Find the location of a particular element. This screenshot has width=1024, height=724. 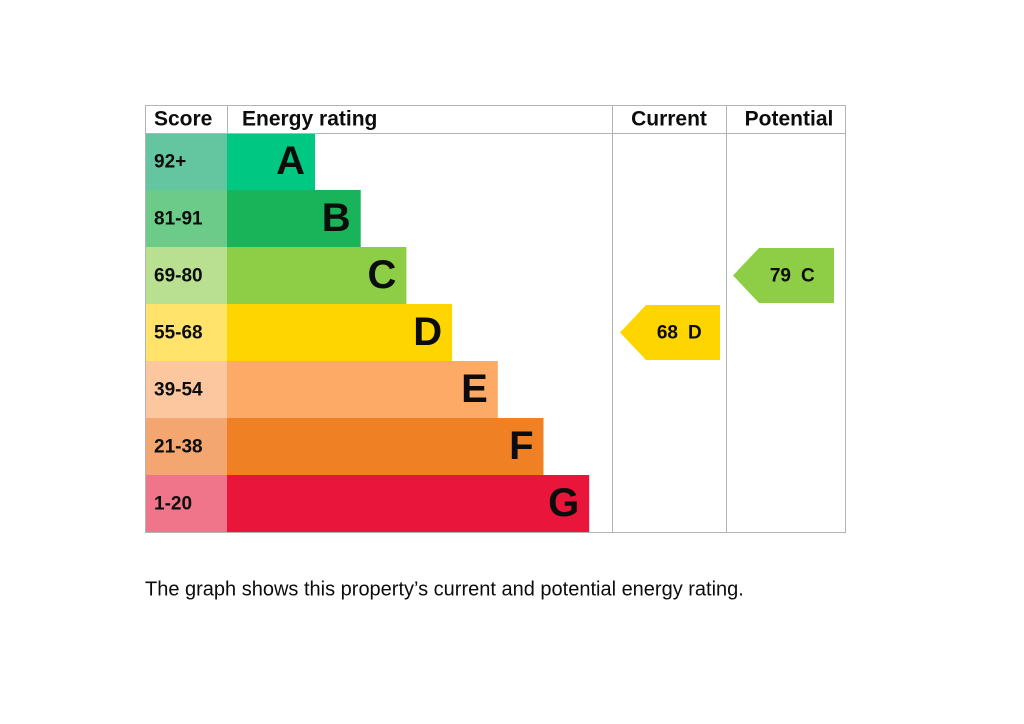

potential-rating: C is located at coordinates (808, 276).